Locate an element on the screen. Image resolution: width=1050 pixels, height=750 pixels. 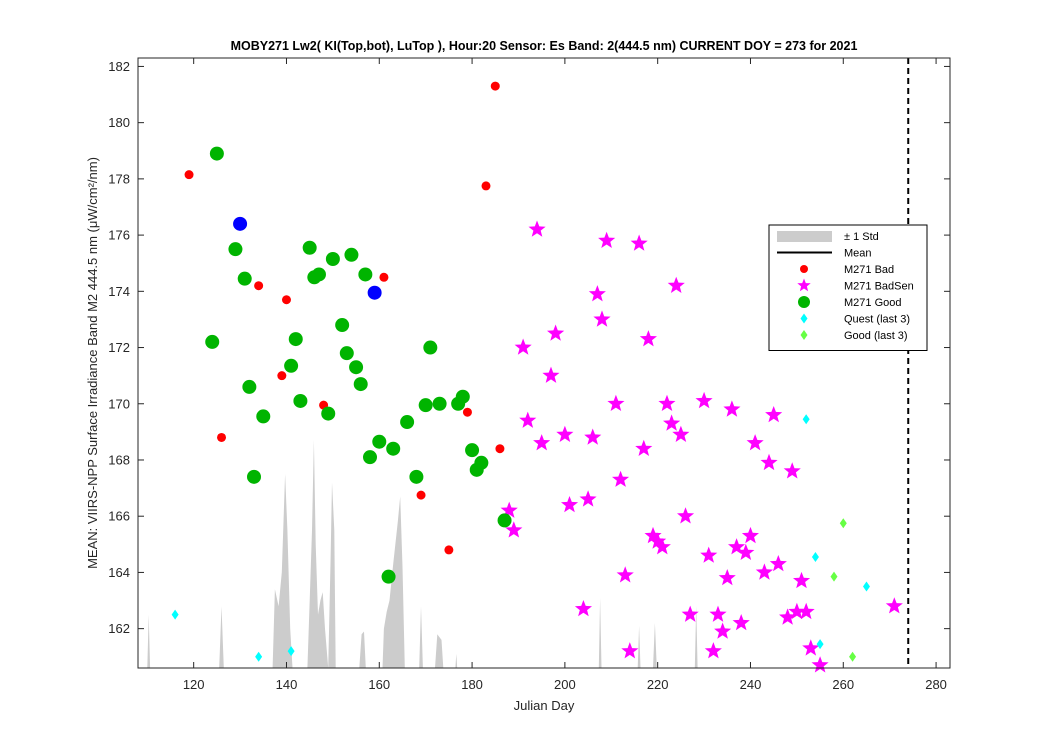
y-tick-label: 182 is located at coordinates (119, 66).